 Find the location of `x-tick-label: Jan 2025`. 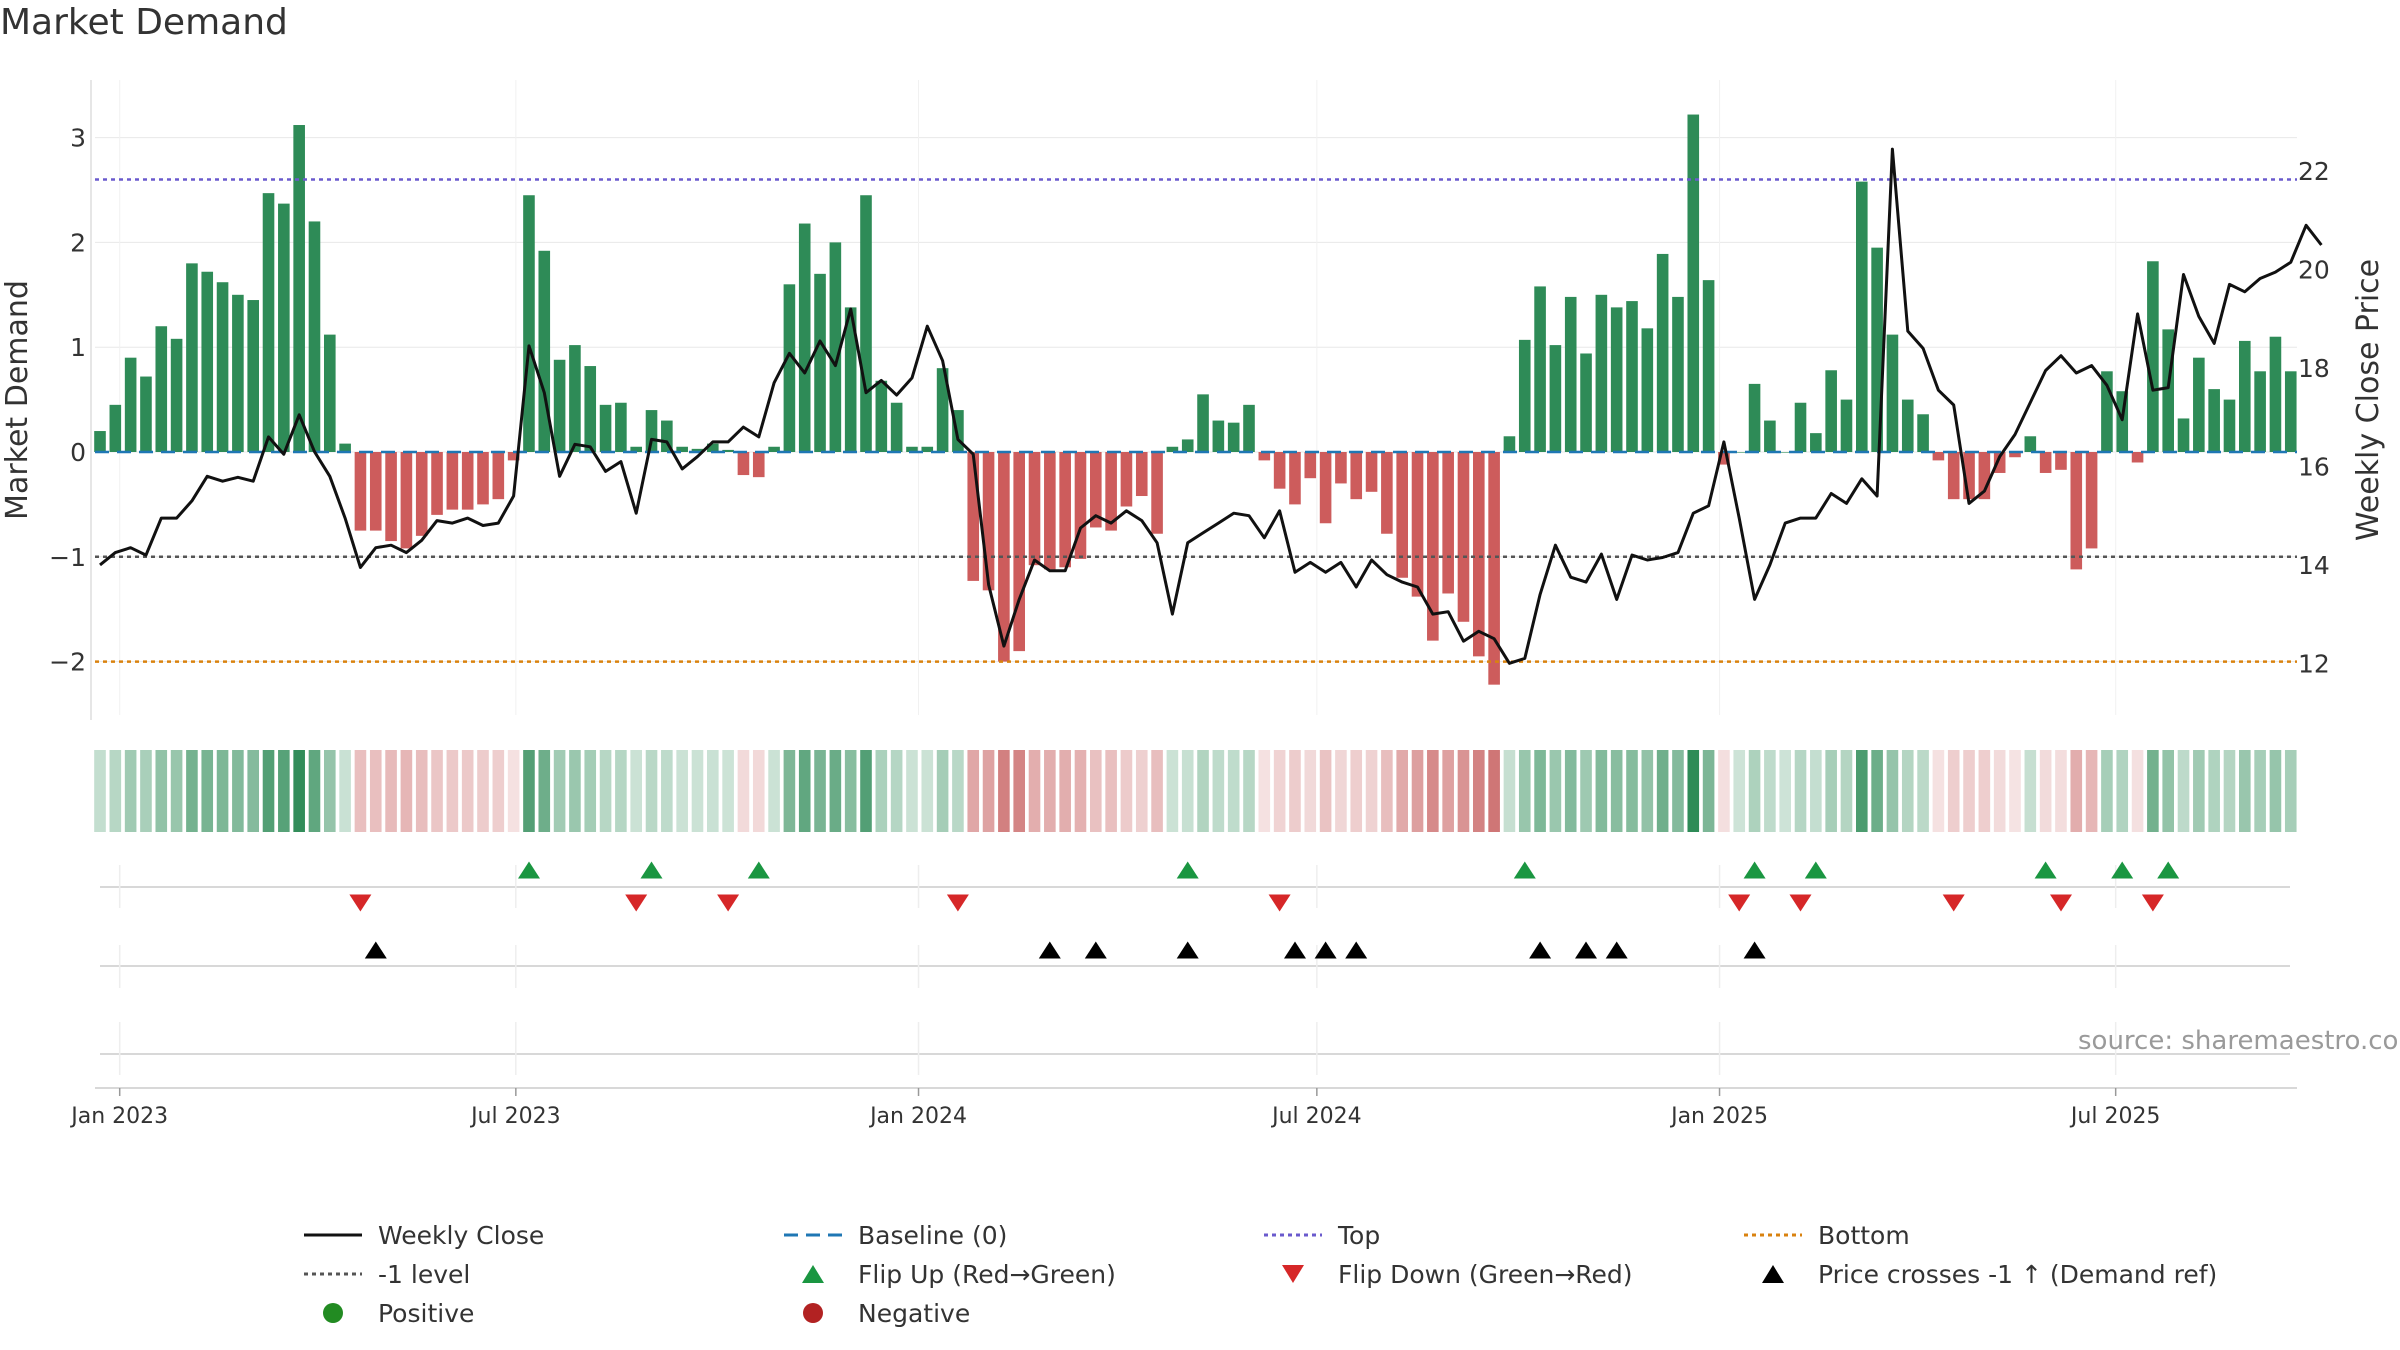

x-tick-label: Jan 2025 is located at coordinates (1718, 1116).